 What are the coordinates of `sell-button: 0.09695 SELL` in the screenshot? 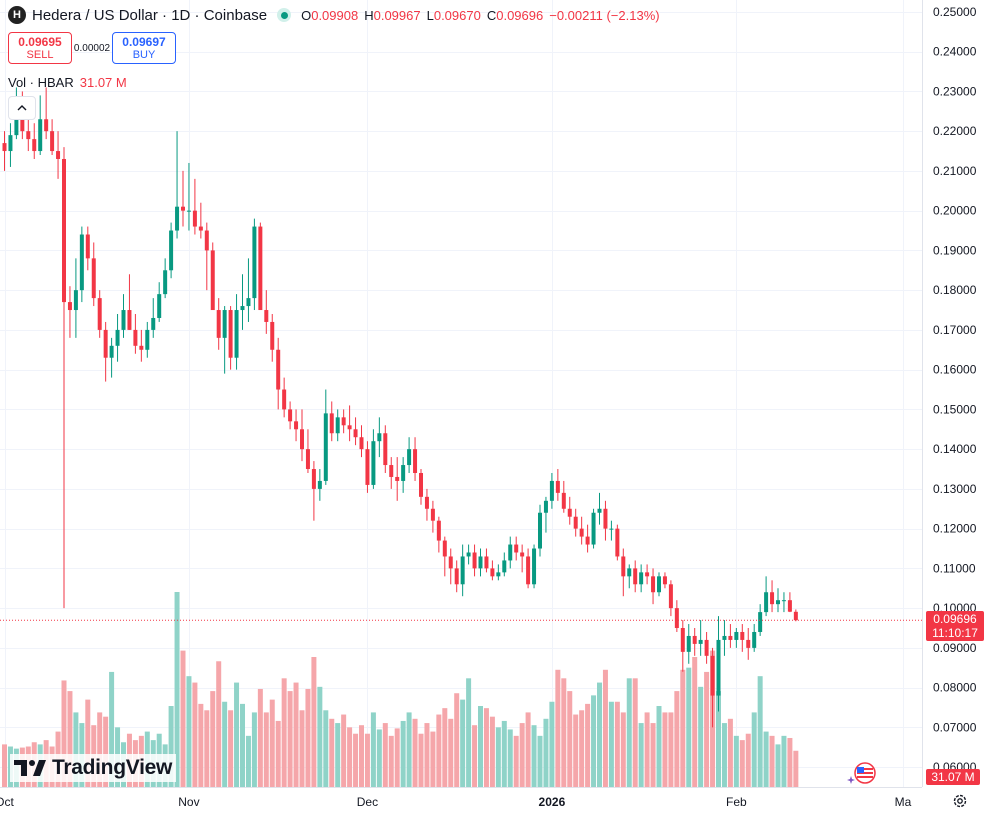 It's located at (40, 48).